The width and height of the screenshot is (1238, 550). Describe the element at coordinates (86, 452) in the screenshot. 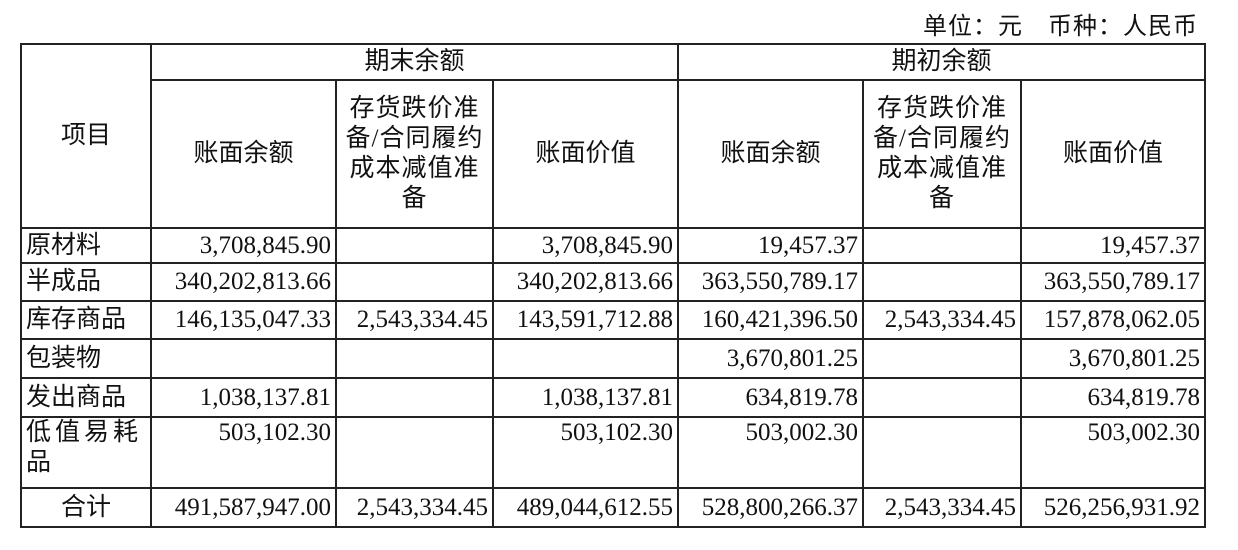

I see `cell-item: 低值易耗品` at that location.